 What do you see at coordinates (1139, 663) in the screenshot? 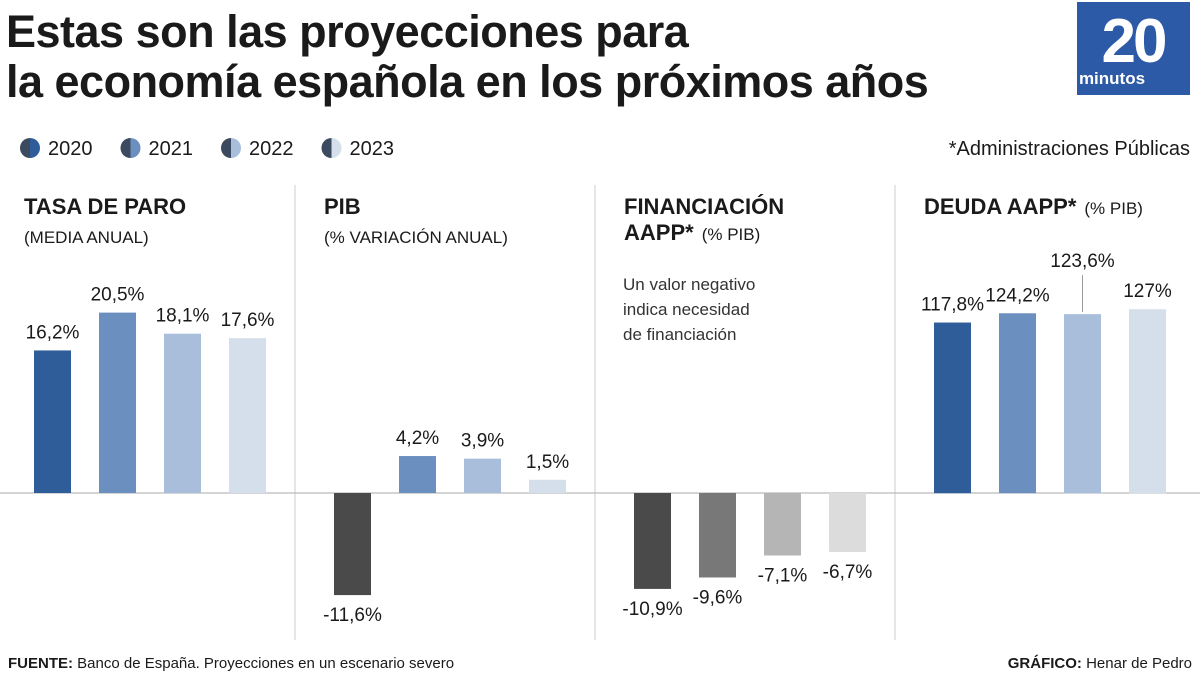
I see `credit-text: Henar de Pedro` at bounding box center [1139, 663].